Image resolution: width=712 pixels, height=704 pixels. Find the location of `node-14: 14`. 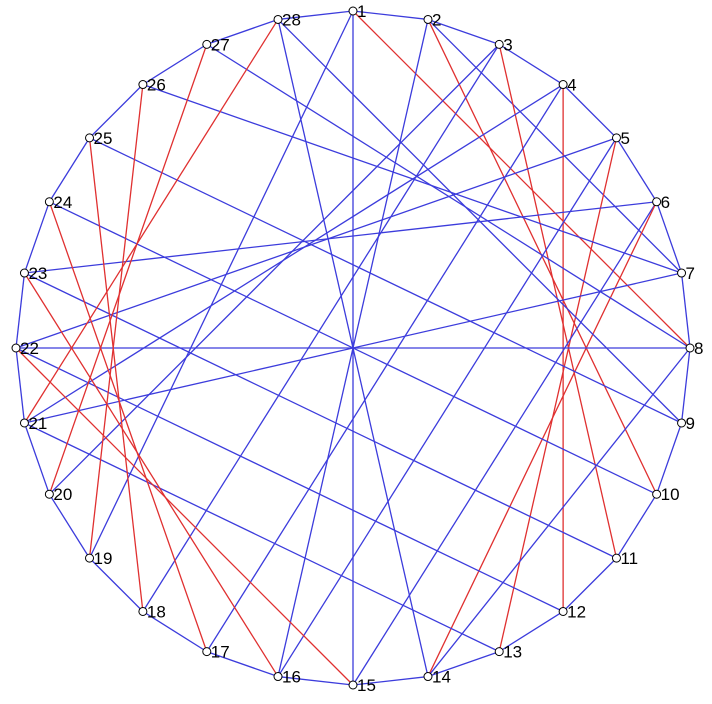

node-14: 14 is located at coordinates (437, 677).